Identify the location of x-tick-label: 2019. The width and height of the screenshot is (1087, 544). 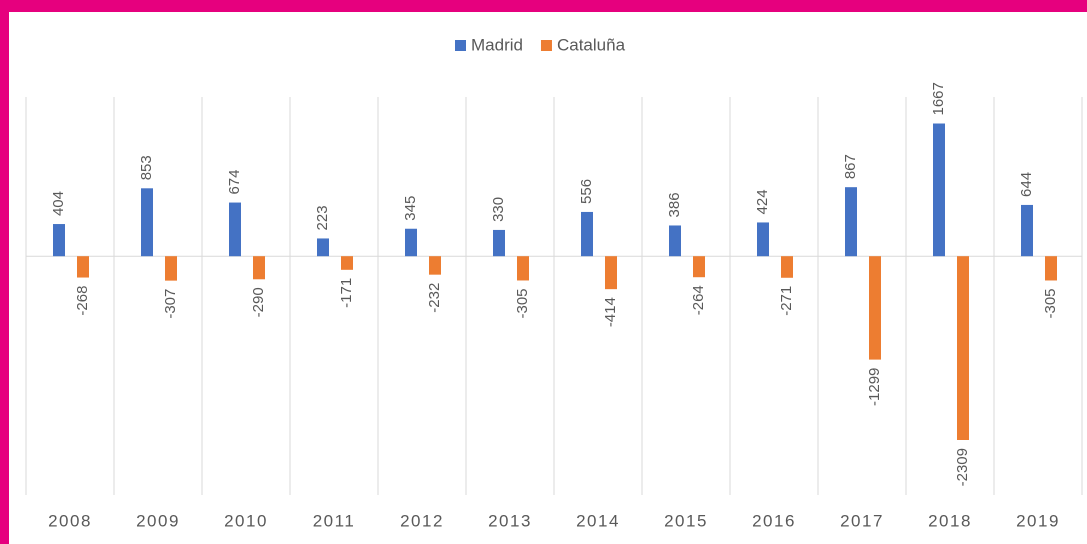
(1038, 520).